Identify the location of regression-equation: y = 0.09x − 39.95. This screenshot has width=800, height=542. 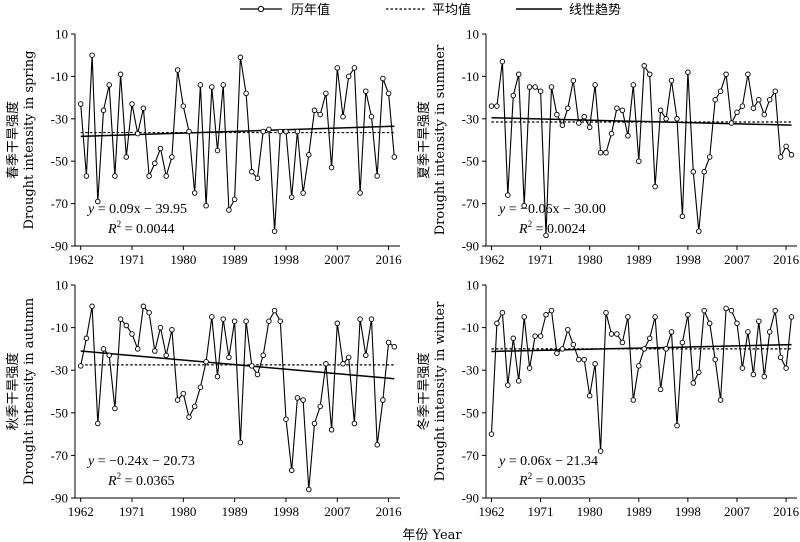
(136, 209).